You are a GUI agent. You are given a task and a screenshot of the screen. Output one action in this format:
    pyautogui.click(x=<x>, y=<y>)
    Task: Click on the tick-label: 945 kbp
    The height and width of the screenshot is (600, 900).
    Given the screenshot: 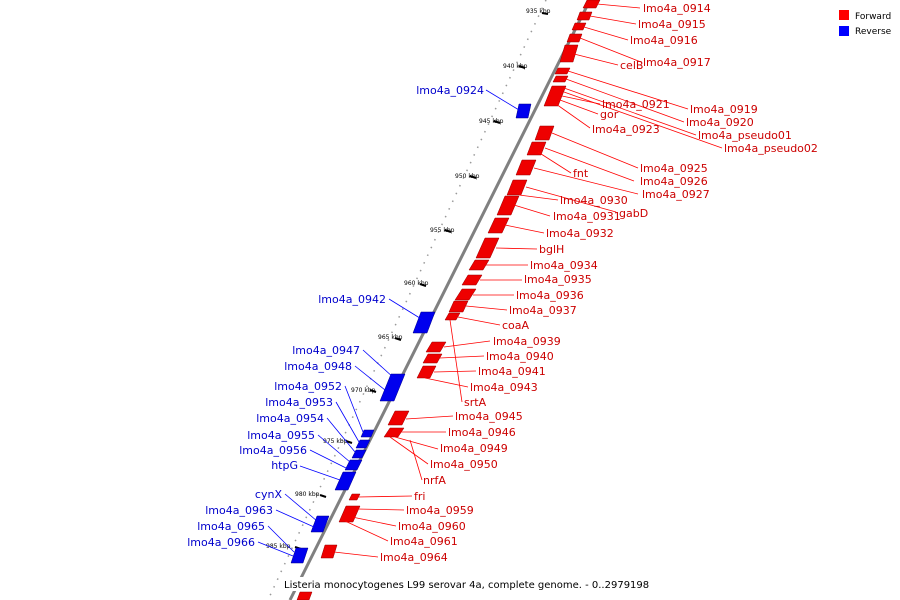 What is the action you would take?
    pyautogui.click(x=491, y=121)
    